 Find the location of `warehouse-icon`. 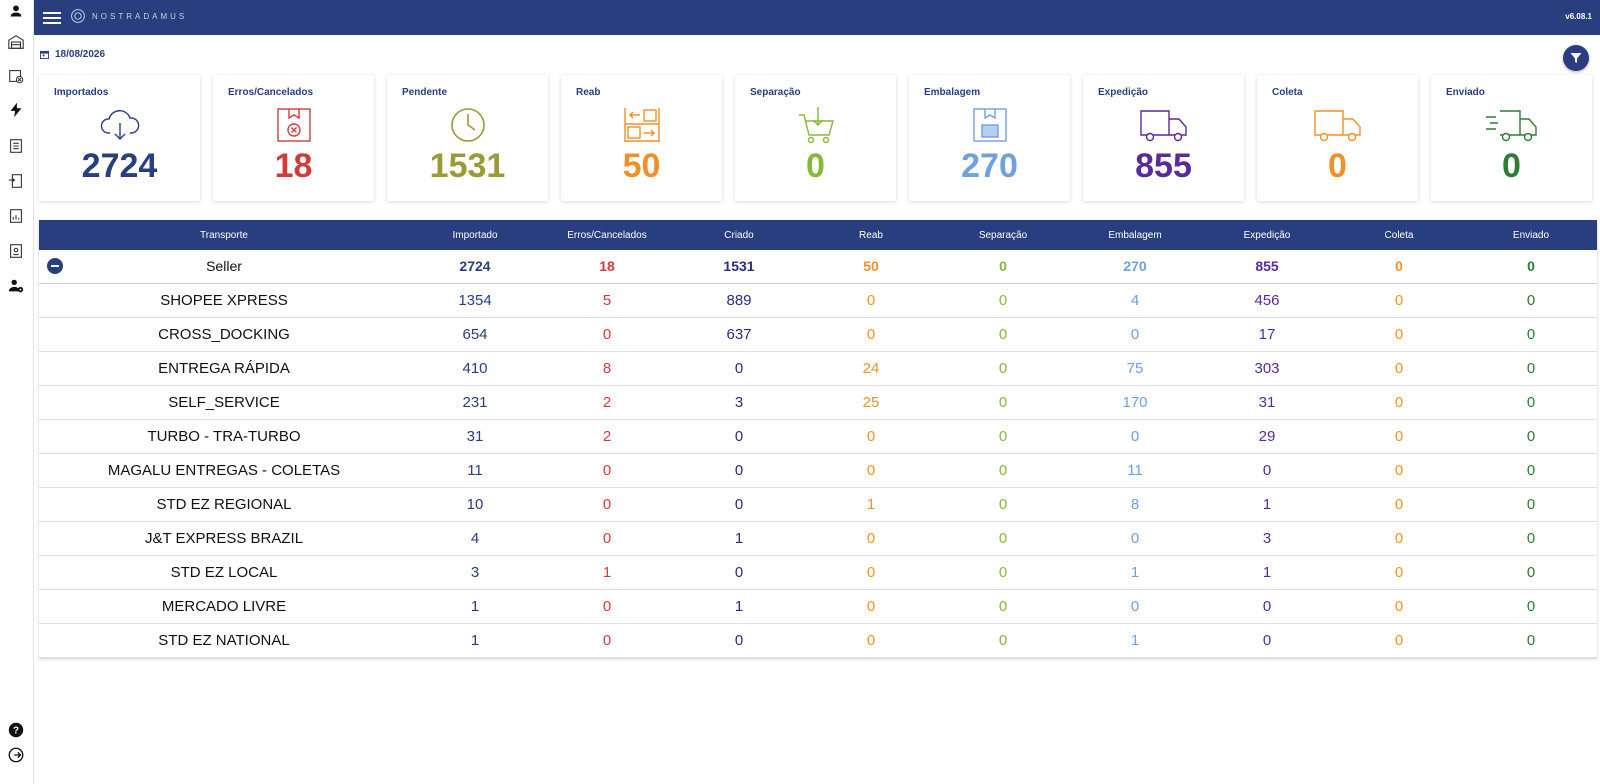

warehouse-icon is located at coordinates (16, 42).